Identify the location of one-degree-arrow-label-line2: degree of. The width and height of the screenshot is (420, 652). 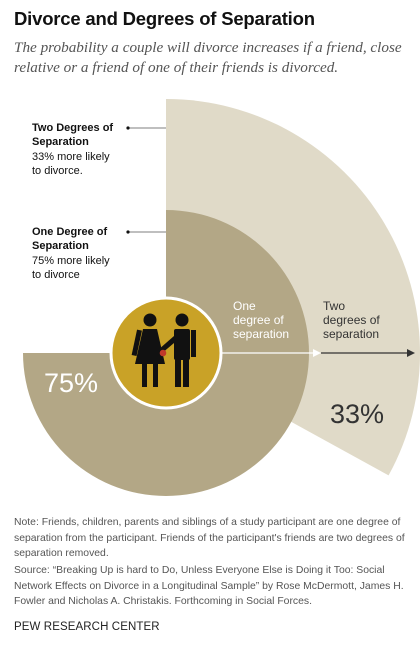
(258, 320).